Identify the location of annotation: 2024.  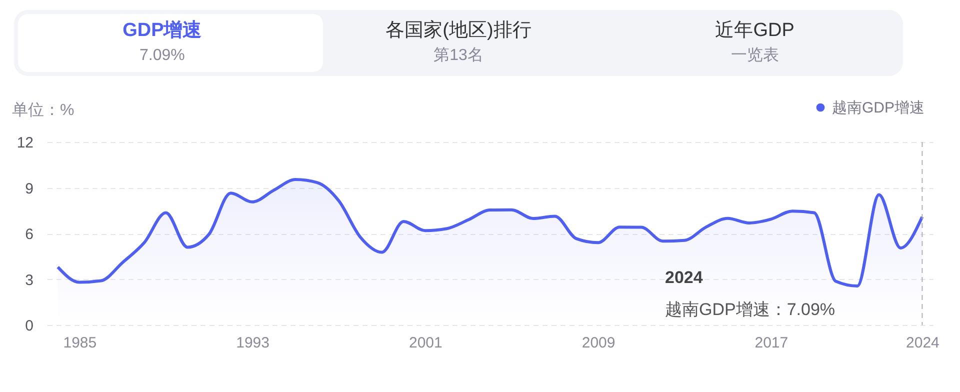
(684, 277).